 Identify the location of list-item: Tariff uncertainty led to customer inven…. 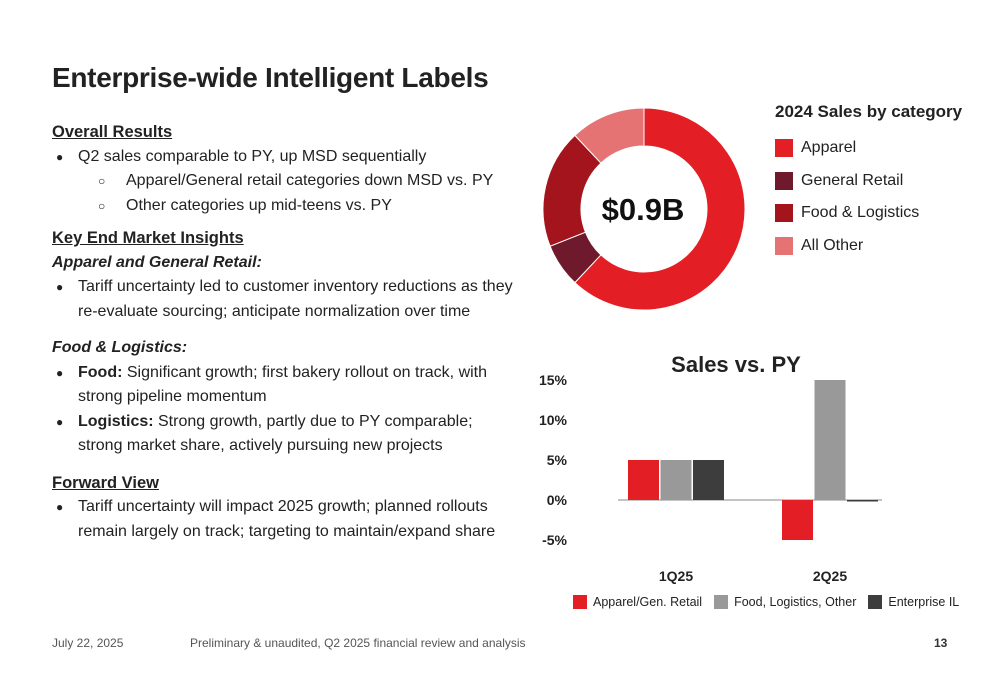
(287, 299).